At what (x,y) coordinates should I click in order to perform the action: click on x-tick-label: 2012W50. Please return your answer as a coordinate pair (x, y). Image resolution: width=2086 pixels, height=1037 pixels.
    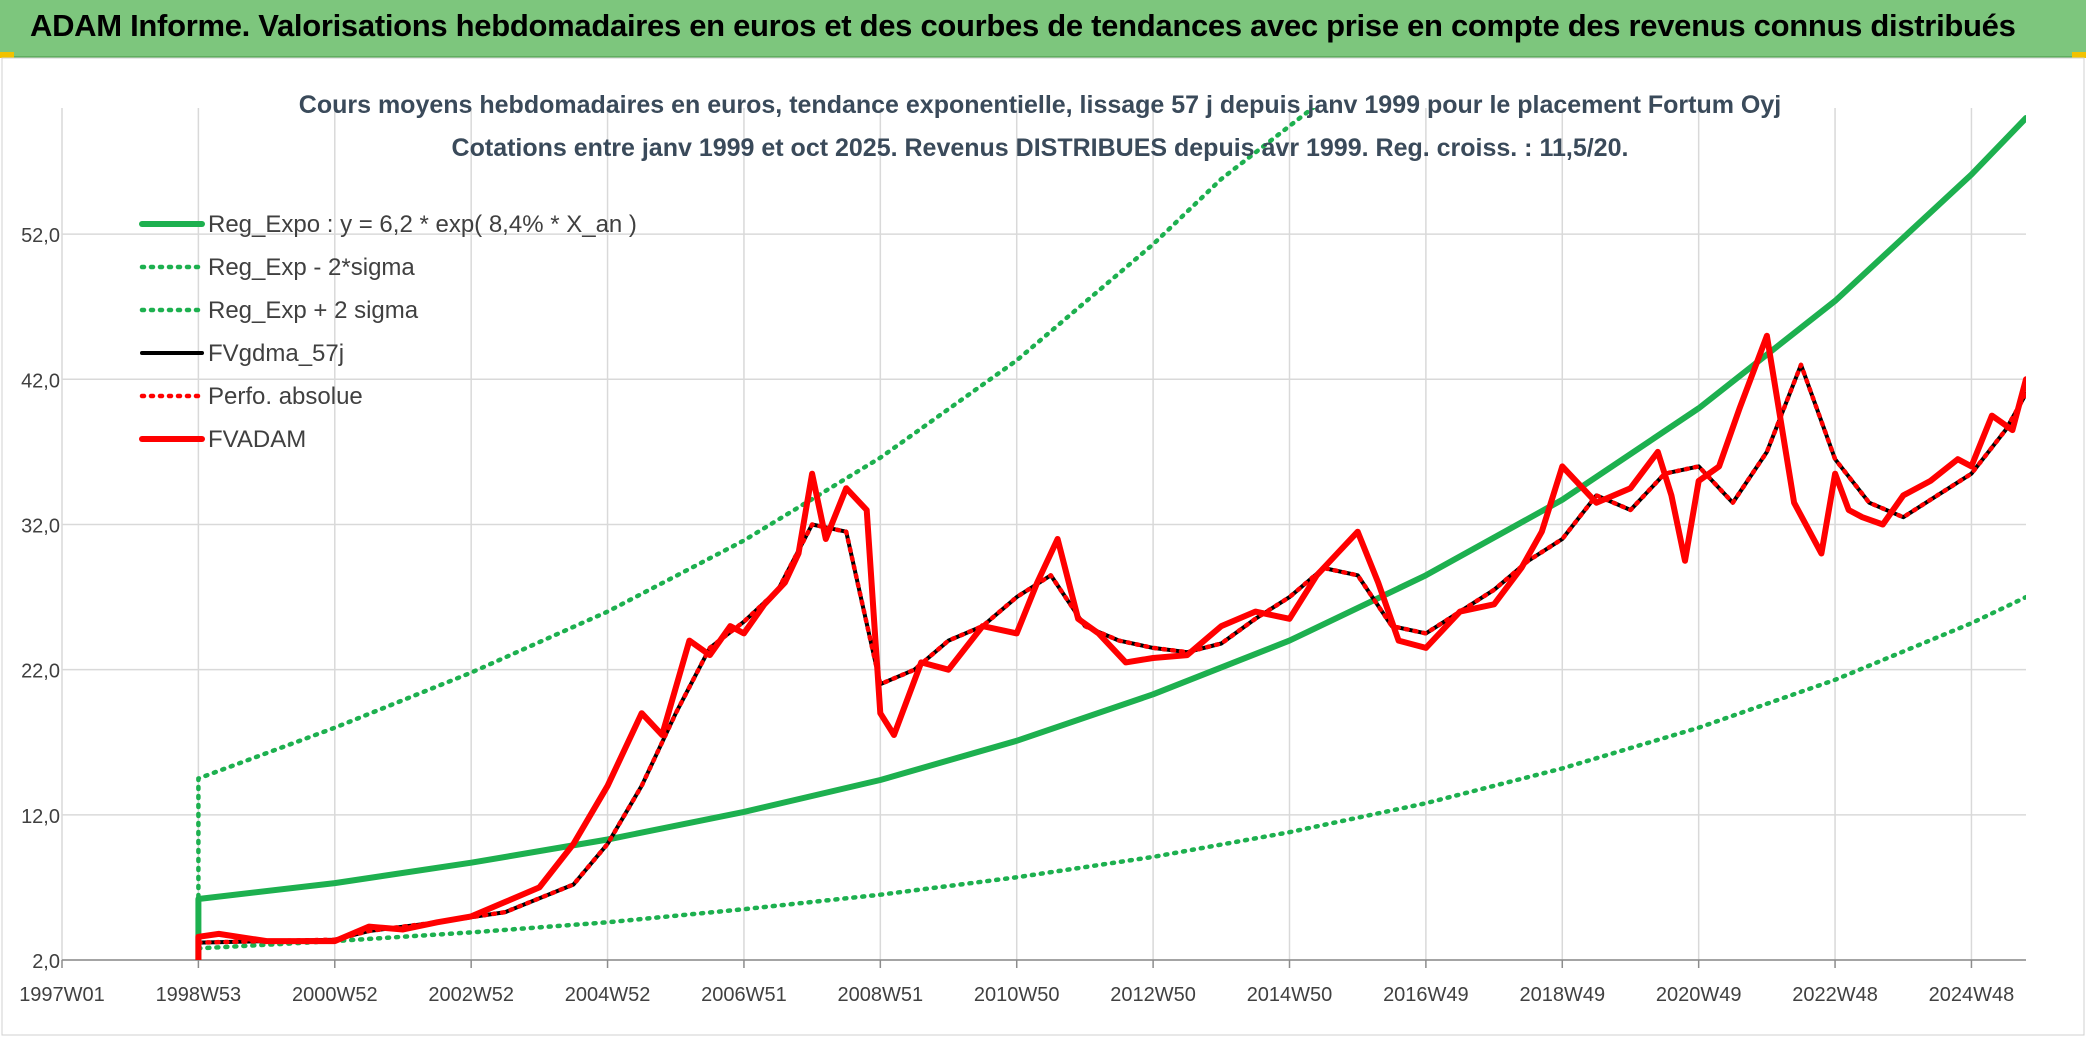
    Looking at the image, I should click on (1153, 995).